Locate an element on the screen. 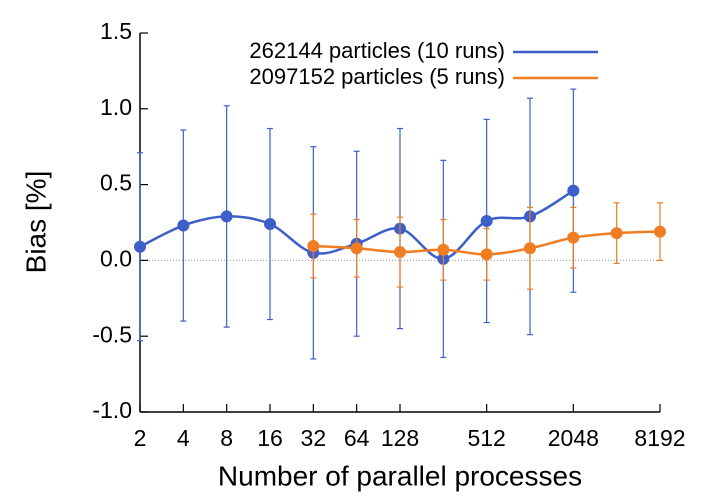  y-tick-label: 1.0 is located at coordinates (116, 107).